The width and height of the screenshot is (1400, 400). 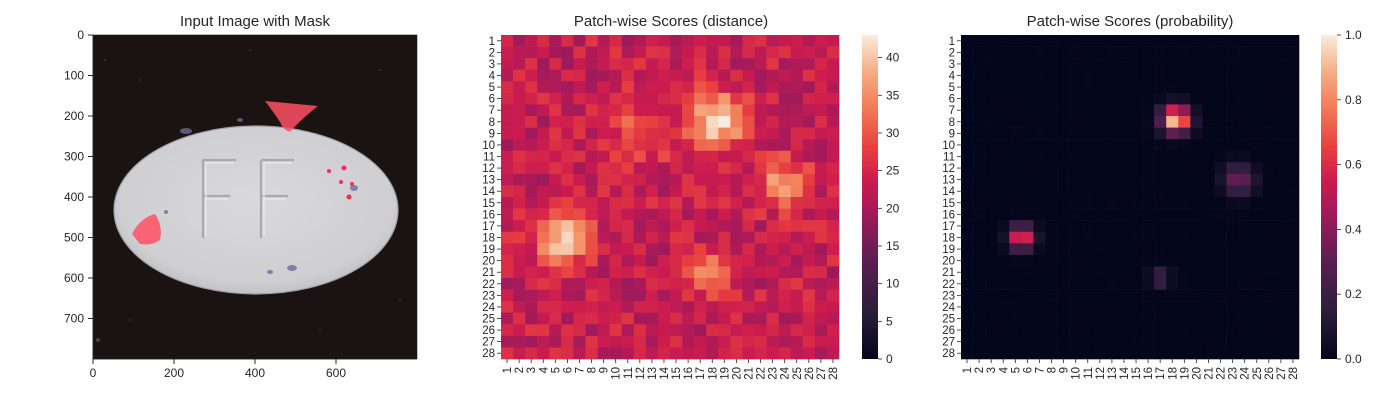 I want to click on x-tick-label: 3, so click(x=532, y=370).